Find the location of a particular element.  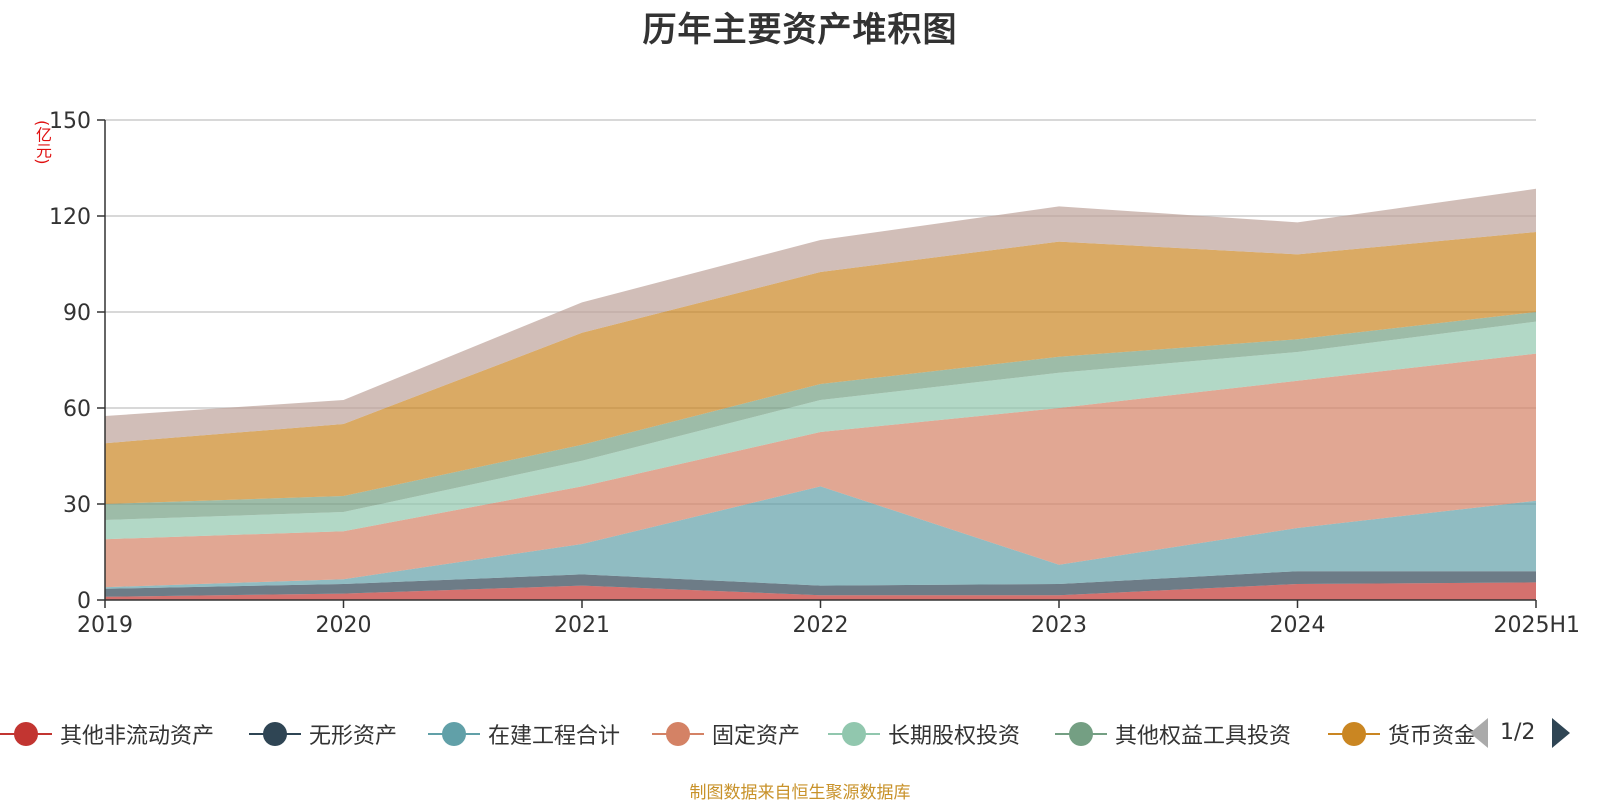

legend-item: 其他非流动资产 is located at coordinates (107, 734).